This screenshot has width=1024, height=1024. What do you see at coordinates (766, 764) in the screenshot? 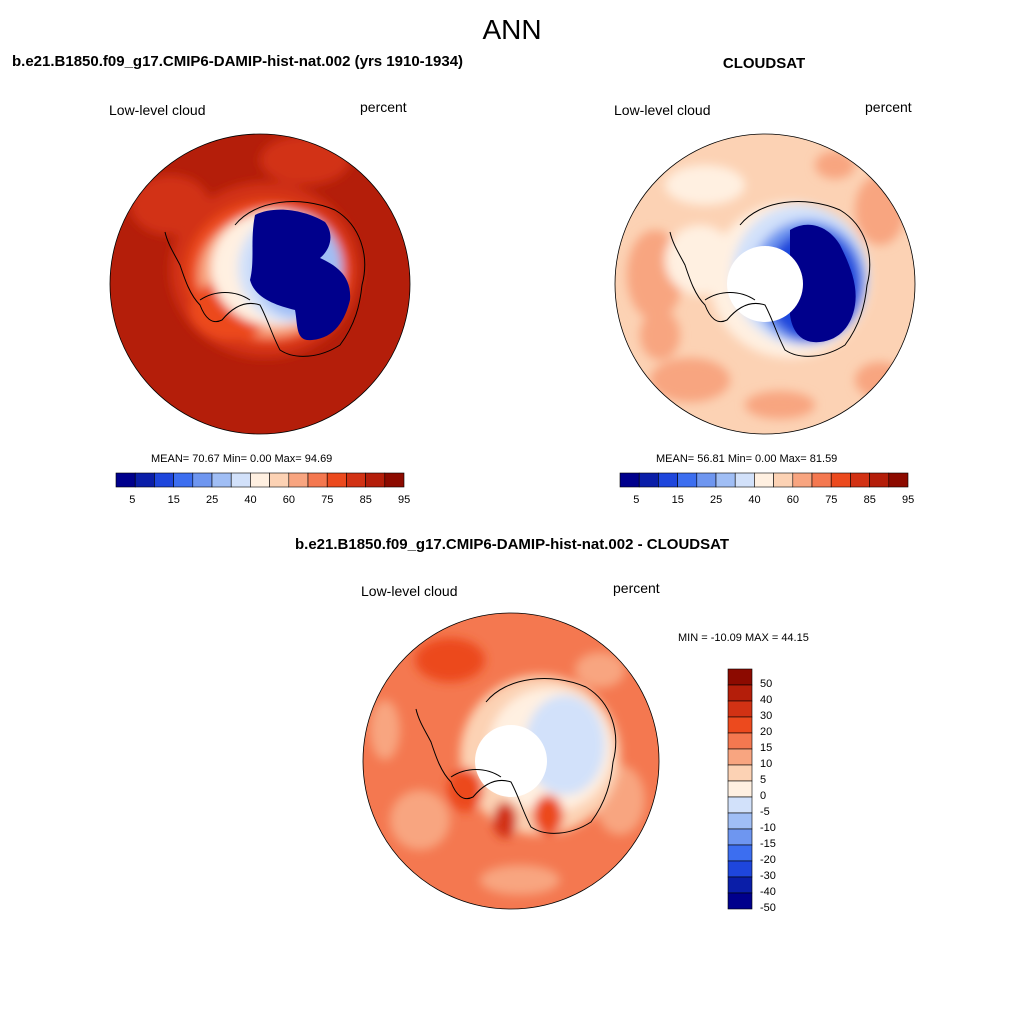
I see `colorbar-tick-label: 10` at bounding box center [766, 764].